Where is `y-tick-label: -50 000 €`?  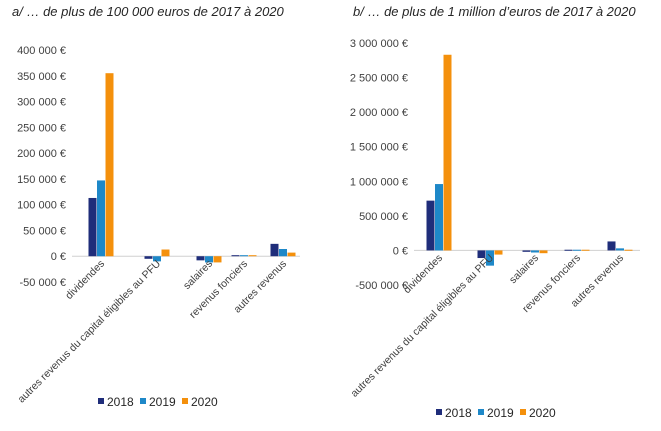 y-tick-label: -50 000 € is located at coordinates (43, 283).